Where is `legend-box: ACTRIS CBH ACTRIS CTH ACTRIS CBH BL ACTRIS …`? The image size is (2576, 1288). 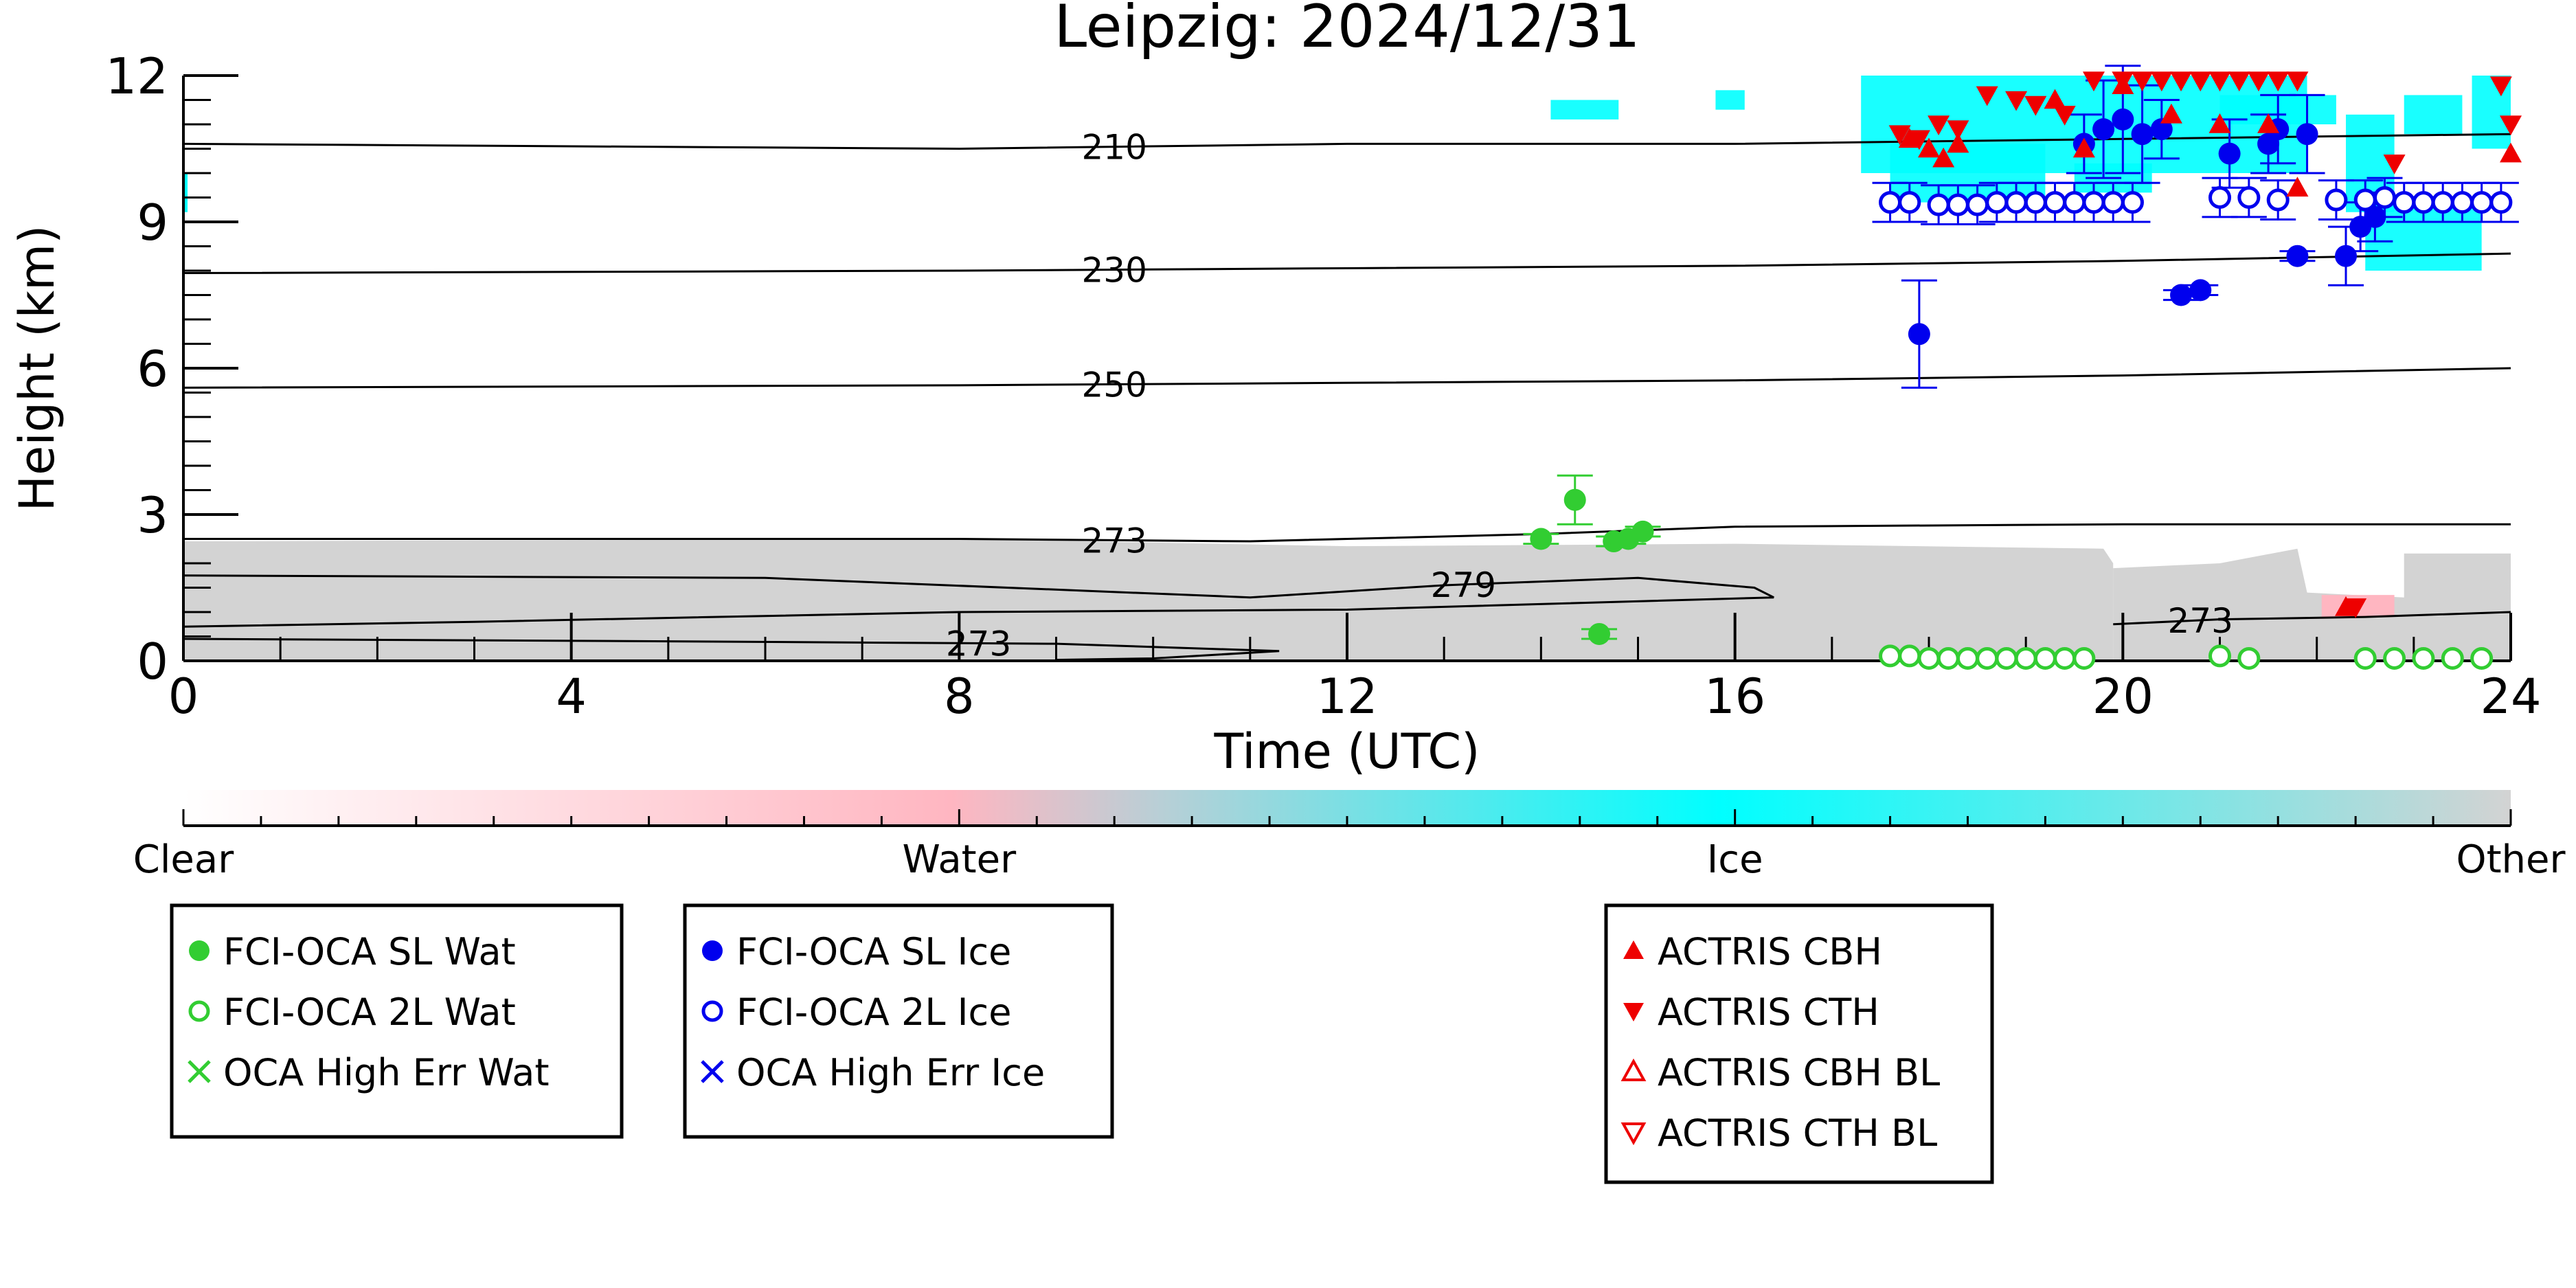 legend-box: ACTRIS CBH ACTRIS CTH ACTRIS CBH BL ACTRIS … is located at coordinates (1799, 1043).